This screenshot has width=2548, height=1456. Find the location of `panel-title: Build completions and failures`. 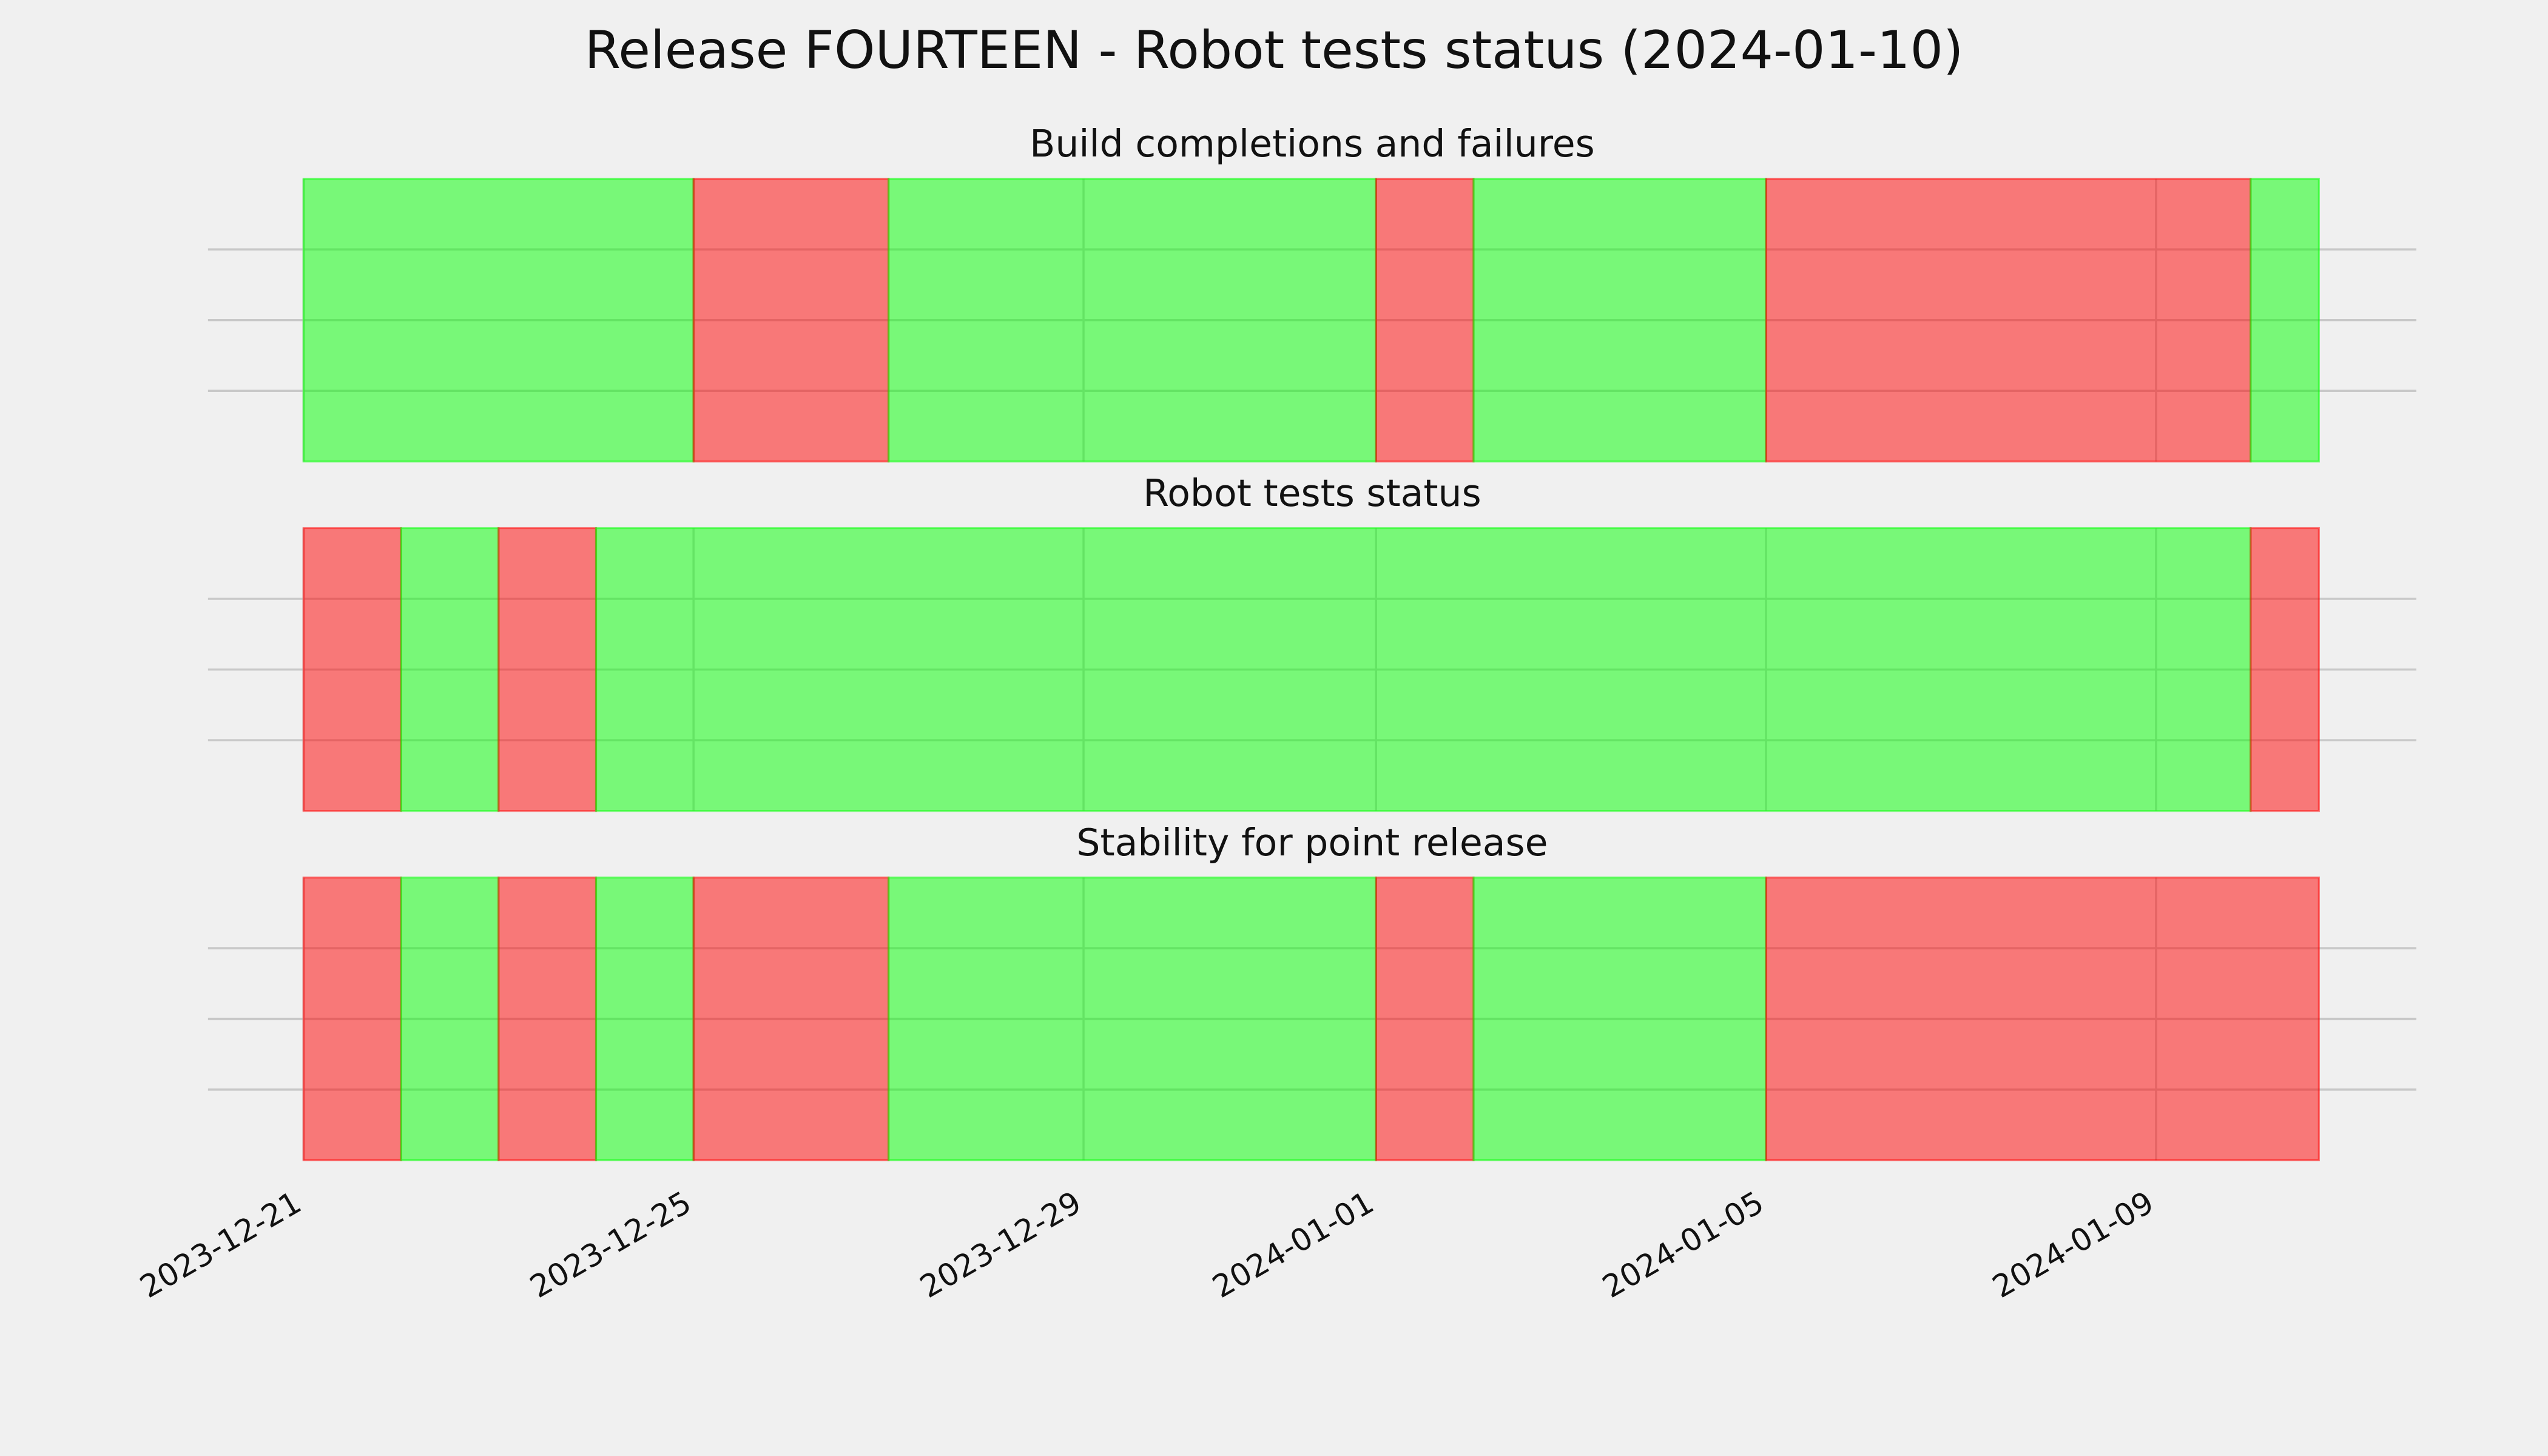

panel-title: Build completions and failures is located at coordinates (1312, 144).